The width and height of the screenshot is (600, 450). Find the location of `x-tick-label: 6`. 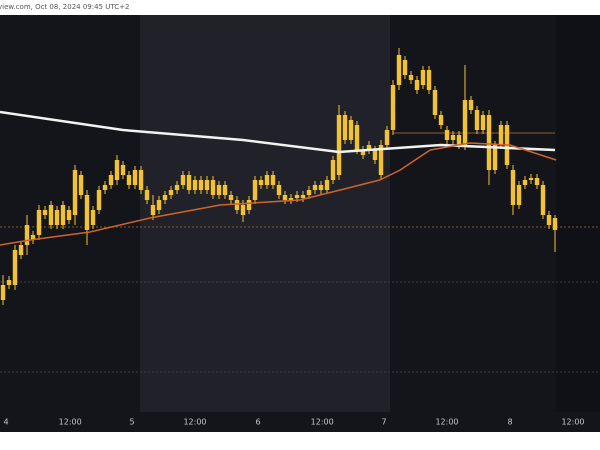

x-tick-label: 6 is located at coordinates (257, 422).